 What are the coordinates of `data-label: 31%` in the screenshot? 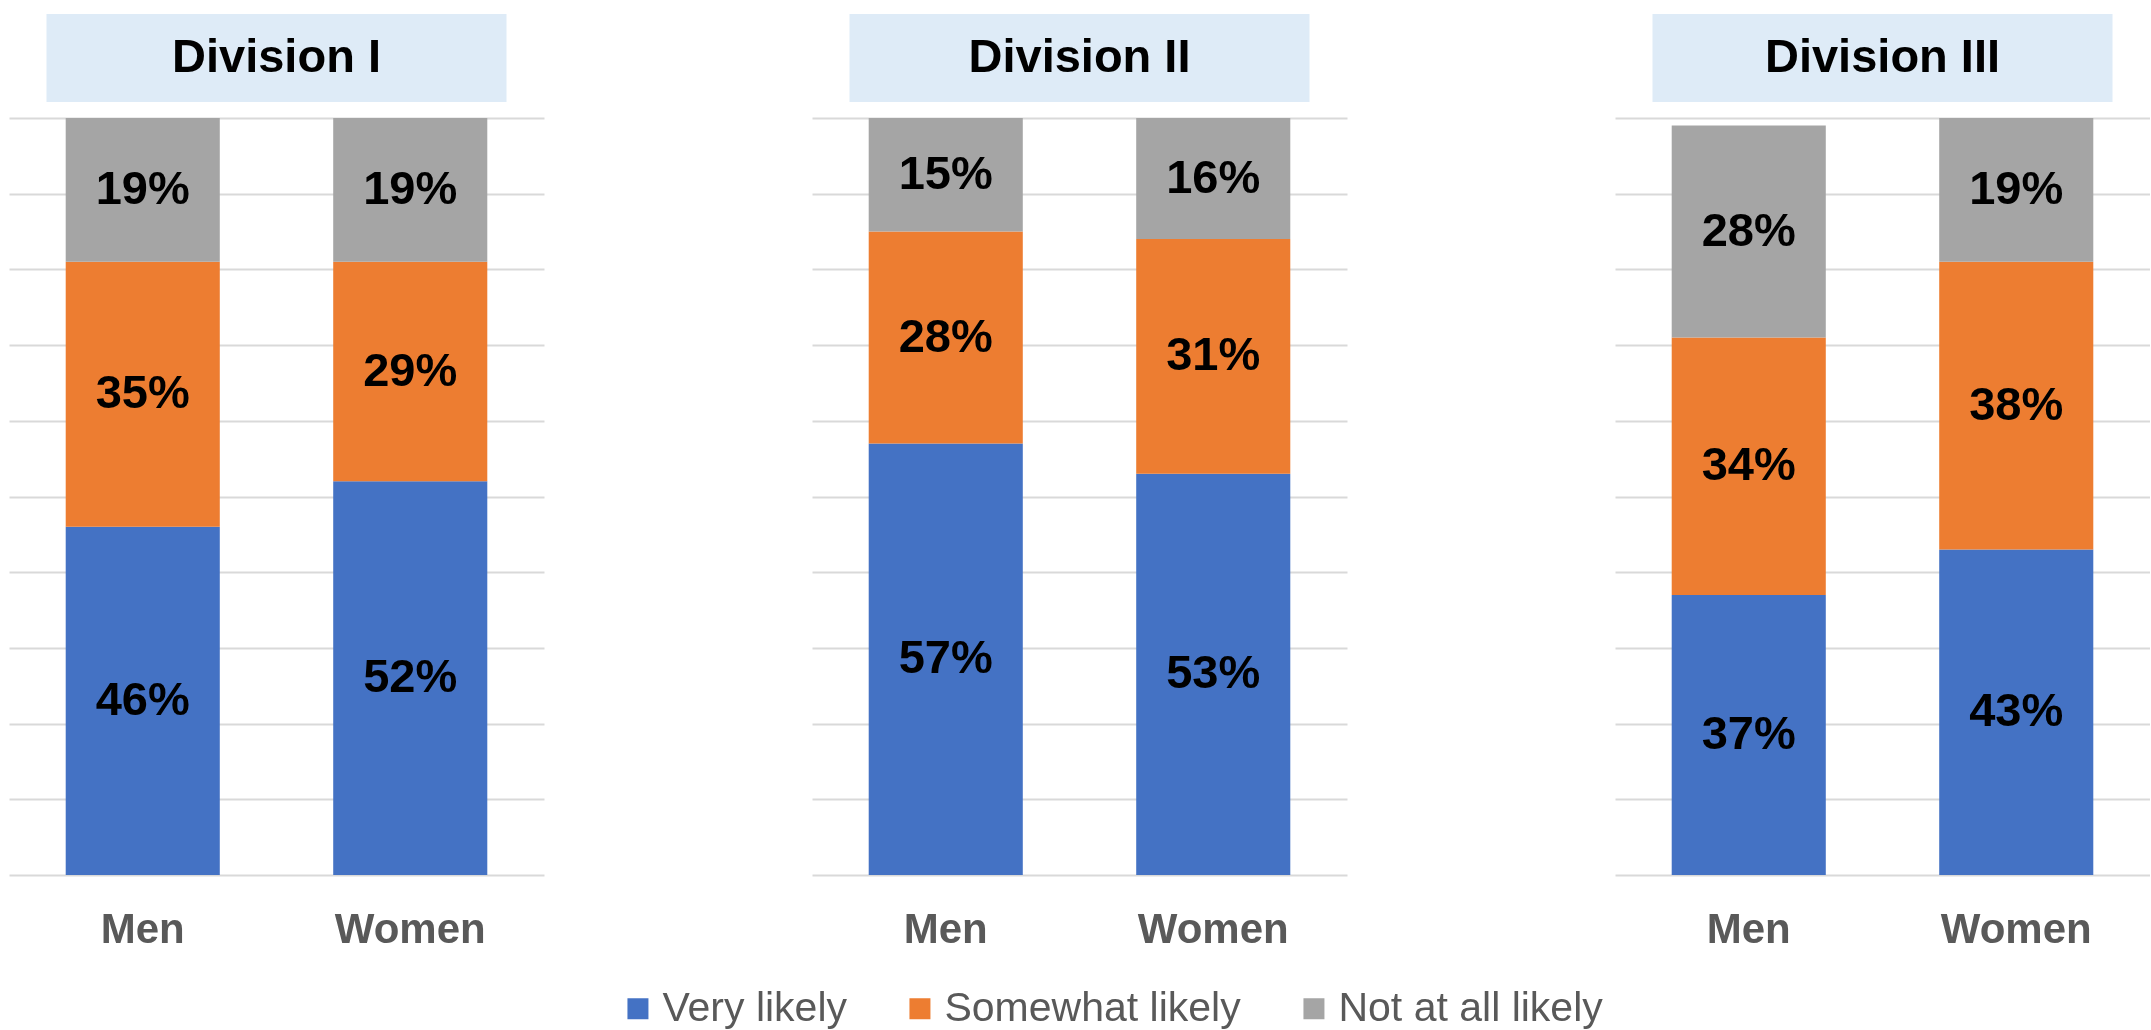 It's located at (1213, 354).